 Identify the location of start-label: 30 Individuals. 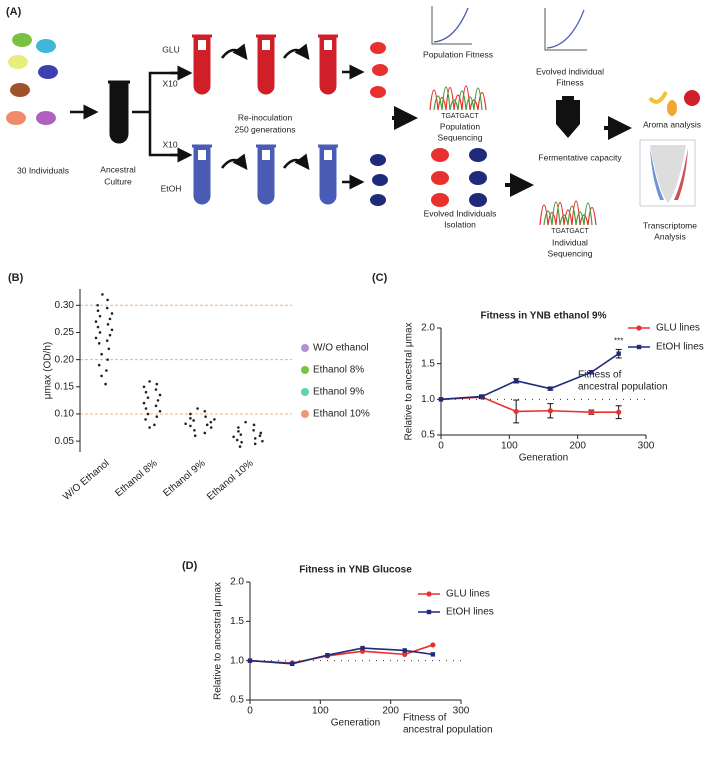
(43, 170).